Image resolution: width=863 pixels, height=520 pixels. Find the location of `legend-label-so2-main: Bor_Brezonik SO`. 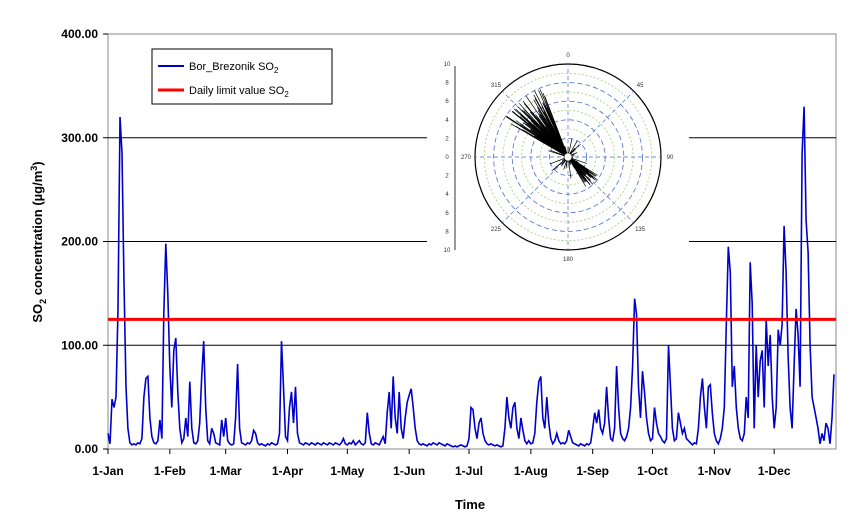

legend-label-so2-main: Bor_Brezonik SO is located at coordinates (231, 67).